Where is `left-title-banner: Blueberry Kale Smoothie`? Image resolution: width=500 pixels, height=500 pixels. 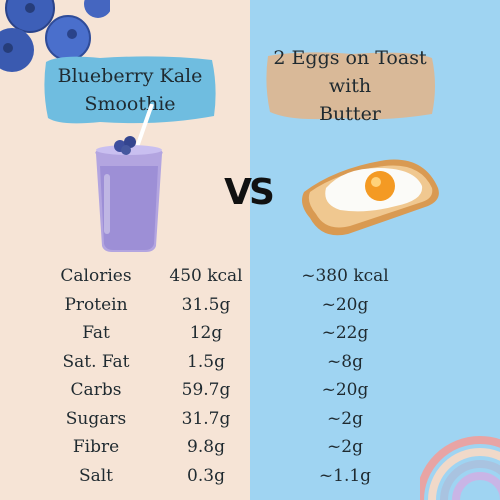
left-title-banner: Blueberry Kale Smoothie is located at coordinates (130, 90).